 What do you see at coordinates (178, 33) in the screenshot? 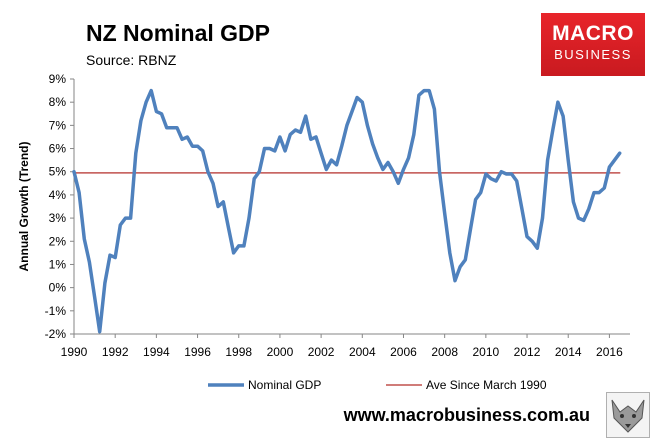
I see `chart-title: NZ Nominal GDP` at bounding box center [178, 33].